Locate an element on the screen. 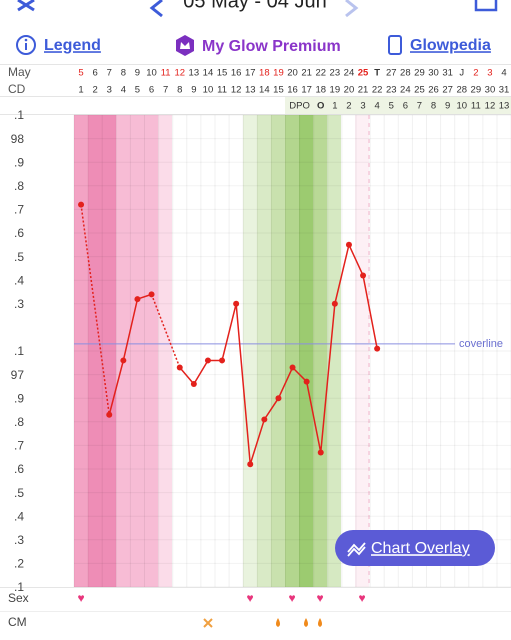 The image size is (511, 640). glowpedia-icon is located at coordinates (395, 45).